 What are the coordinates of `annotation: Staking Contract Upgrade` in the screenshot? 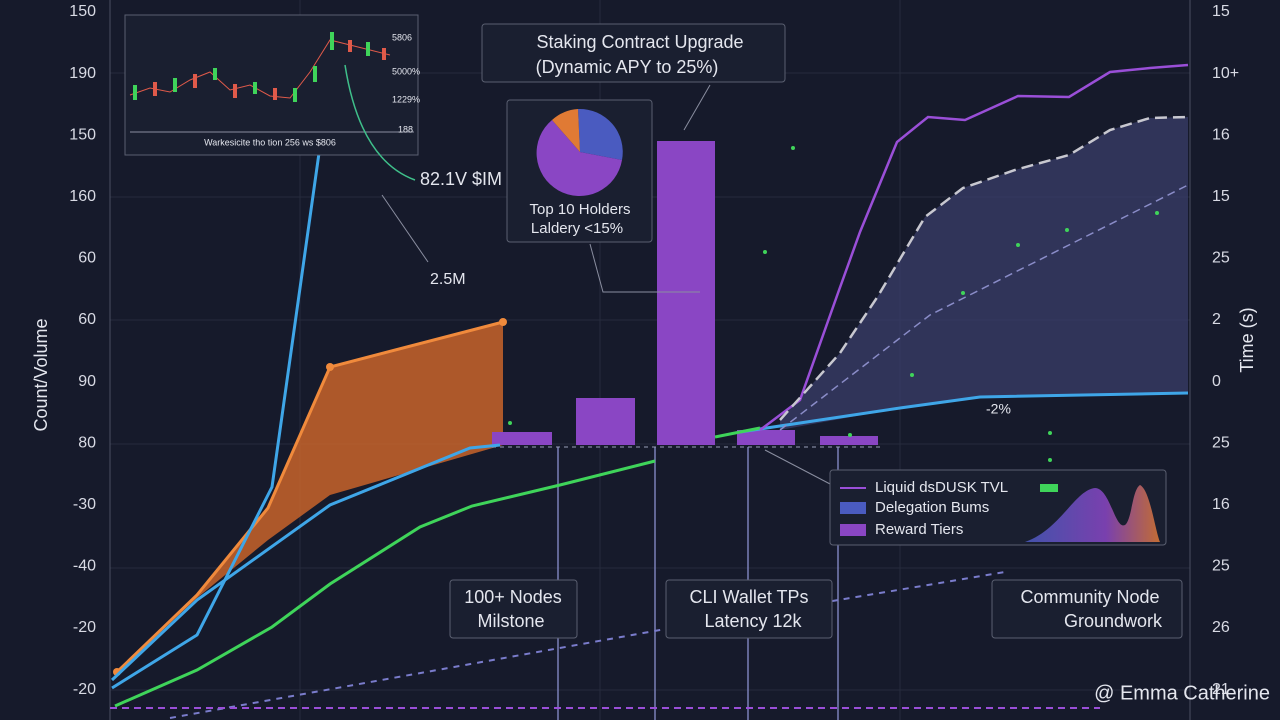 It's located at (639, 42).